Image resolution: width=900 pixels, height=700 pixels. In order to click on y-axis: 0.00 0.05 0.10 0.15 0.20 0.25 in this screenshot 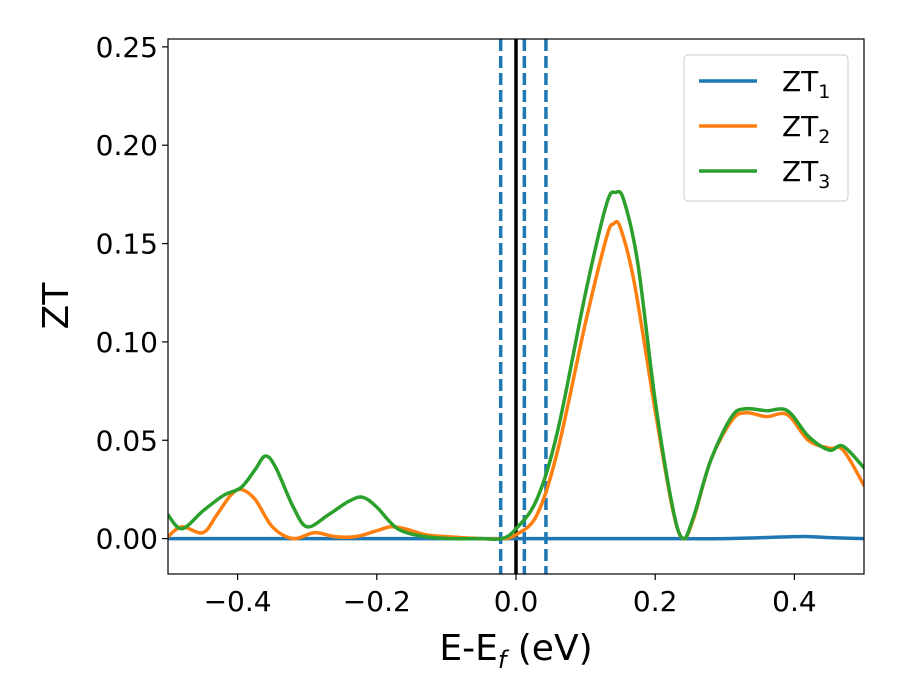, I will do `click(132, 293)`.